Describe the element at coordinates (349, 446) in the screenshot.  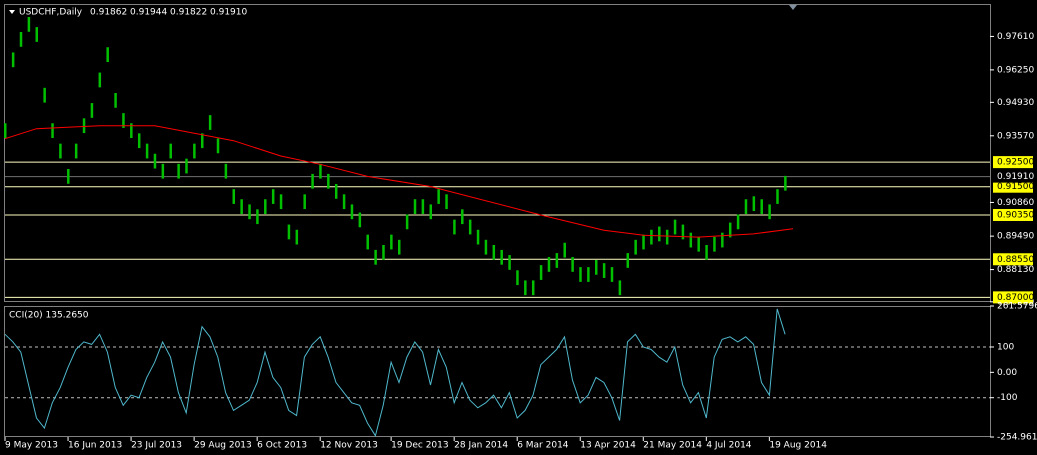
I see `x-tick-label: 12 Nov 2013` at that location.